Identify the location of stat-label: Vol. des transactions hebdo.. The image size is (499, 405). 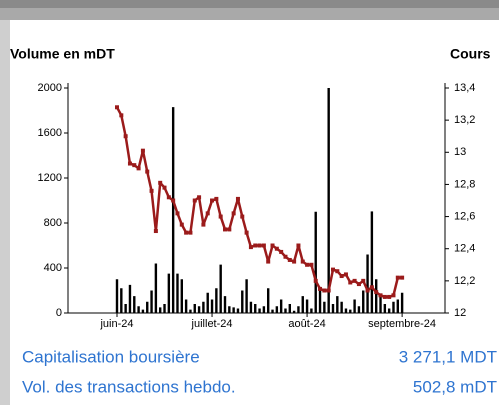
(129, 386).